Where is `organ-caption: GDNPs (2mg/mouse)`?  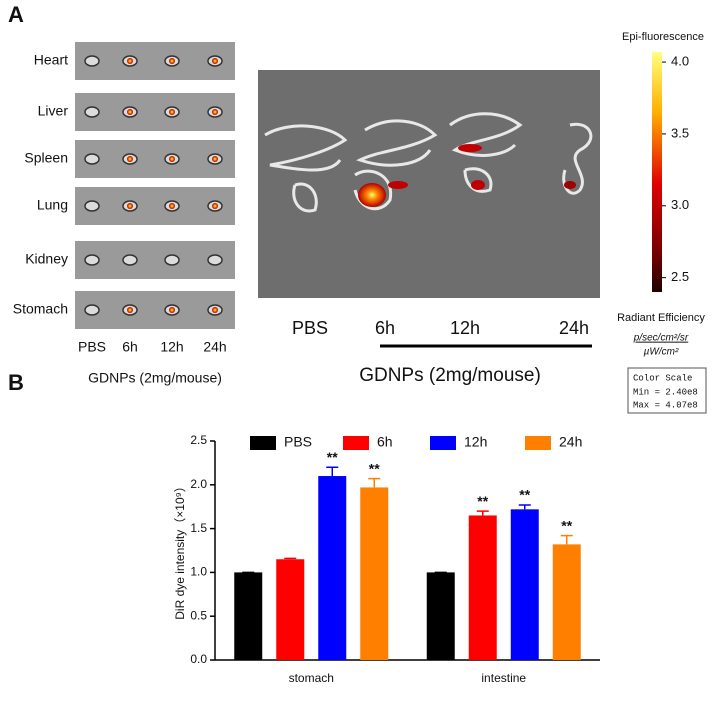
organ-caption: GDNPs (2mg/mouse) is located at coordinates (155, 378).